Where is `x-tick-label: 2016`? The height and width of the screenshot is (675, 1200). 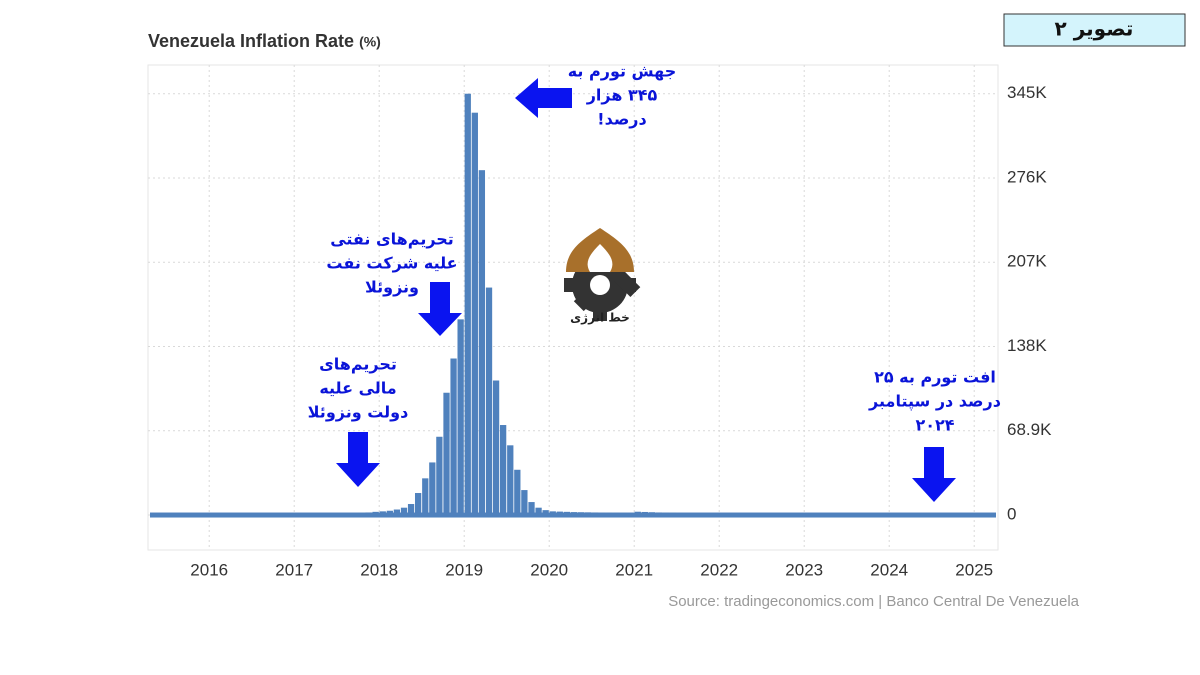
x-tick-label: 2016 is located at coordinates (209, 569).